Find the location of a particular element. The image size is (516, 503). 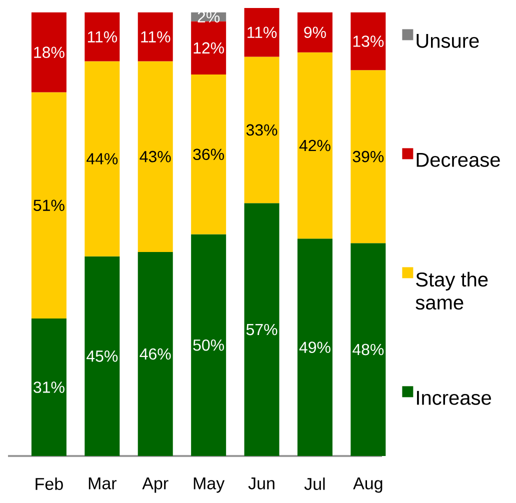

data-label: 51% is located at coordinates (49, 206).